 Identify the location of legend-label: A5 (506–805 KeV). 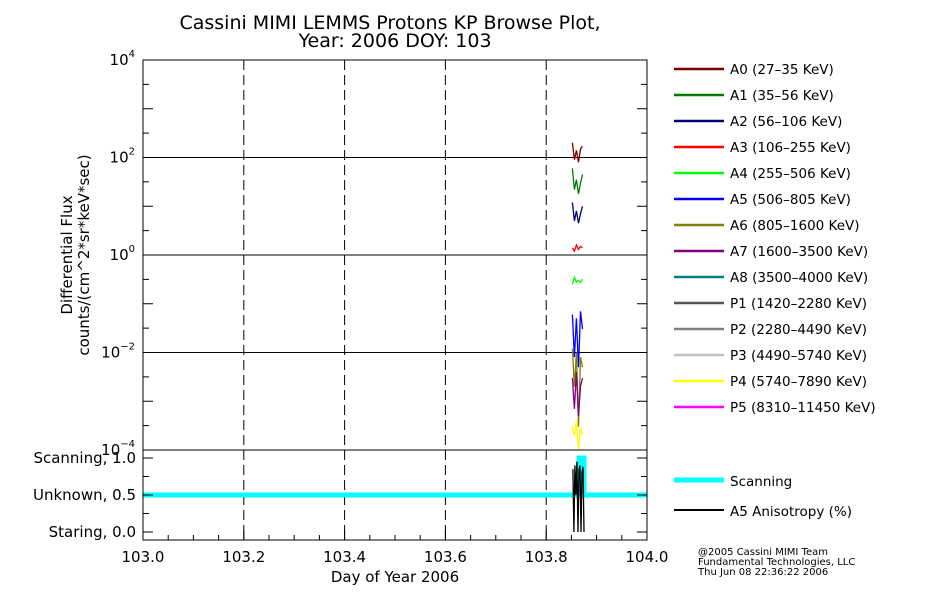
(790, 200).